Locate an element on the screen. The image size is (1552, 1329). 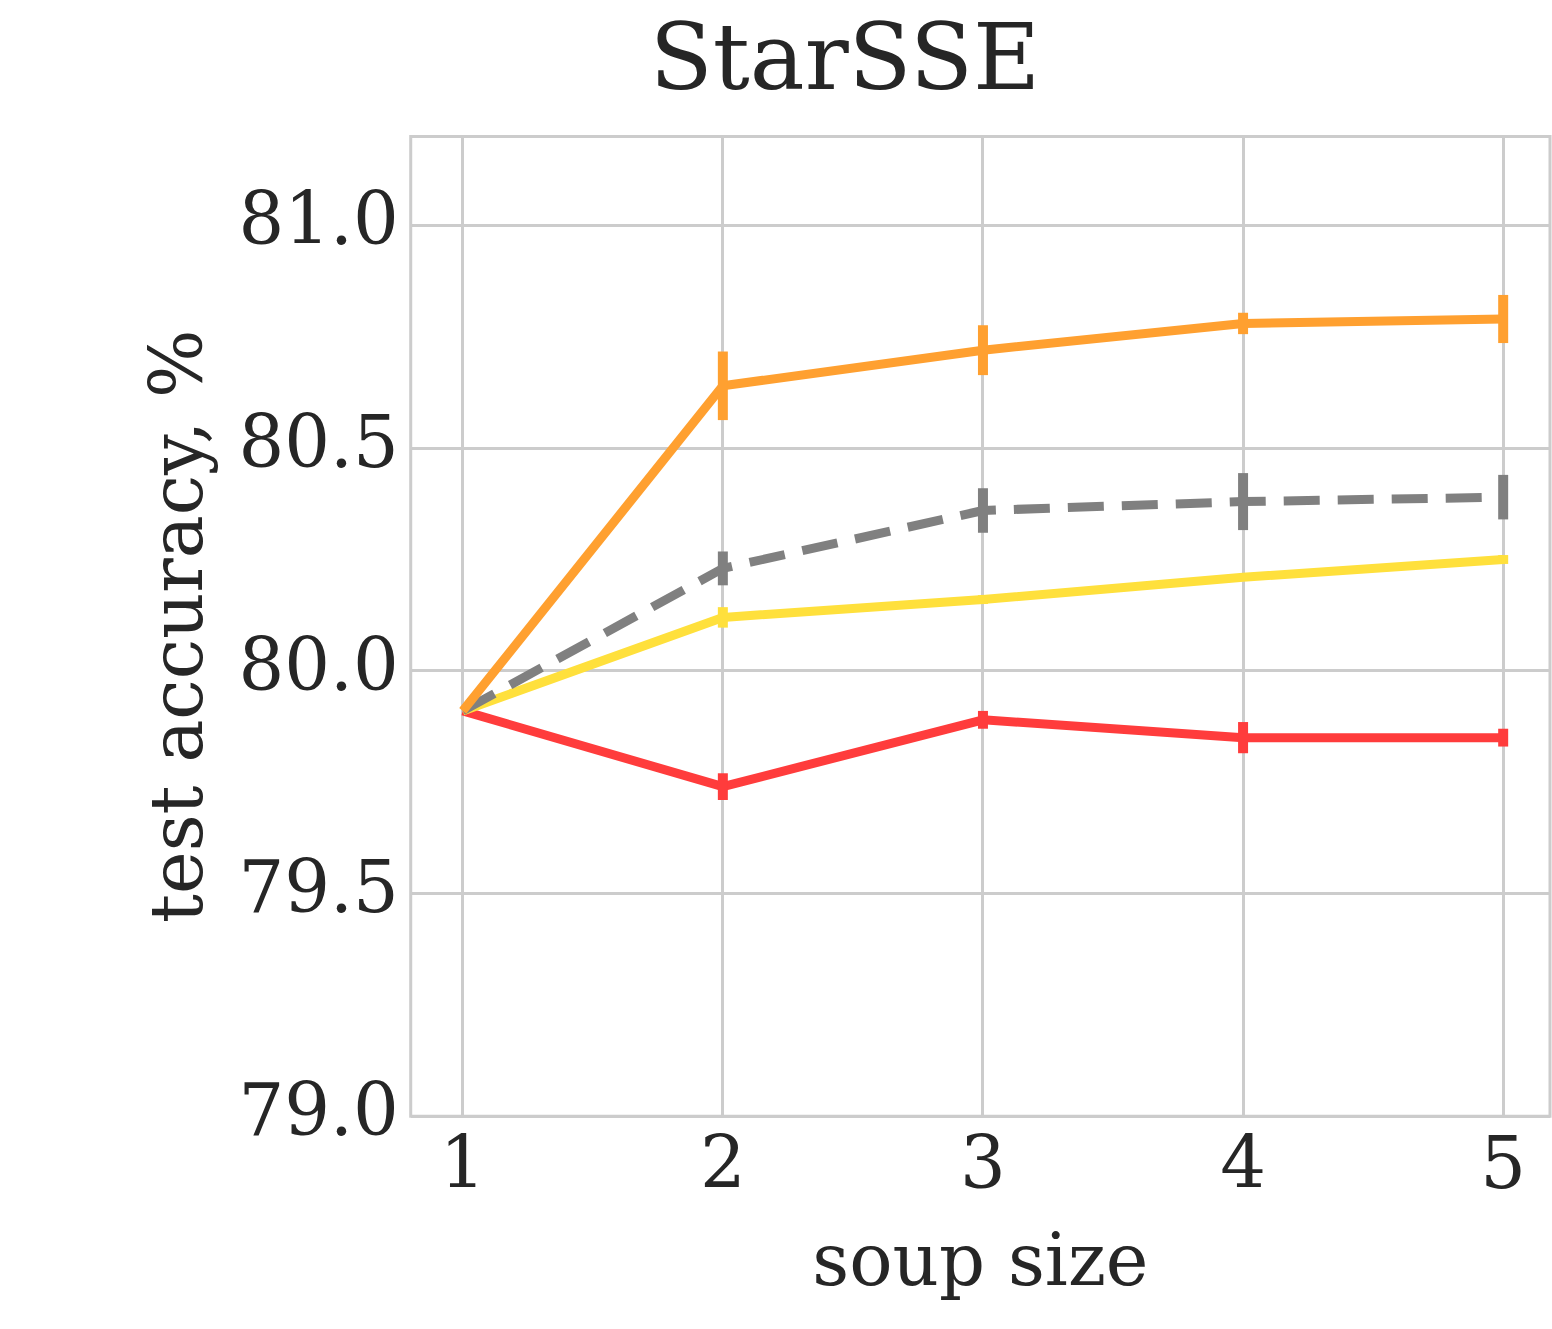
y-tick-label: 79.5 is located at coordinates (318, 887).